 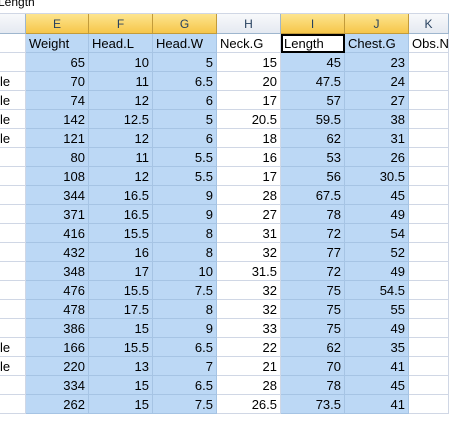 I want to click on cell-H: 26.5, so click(x=249, y=404).